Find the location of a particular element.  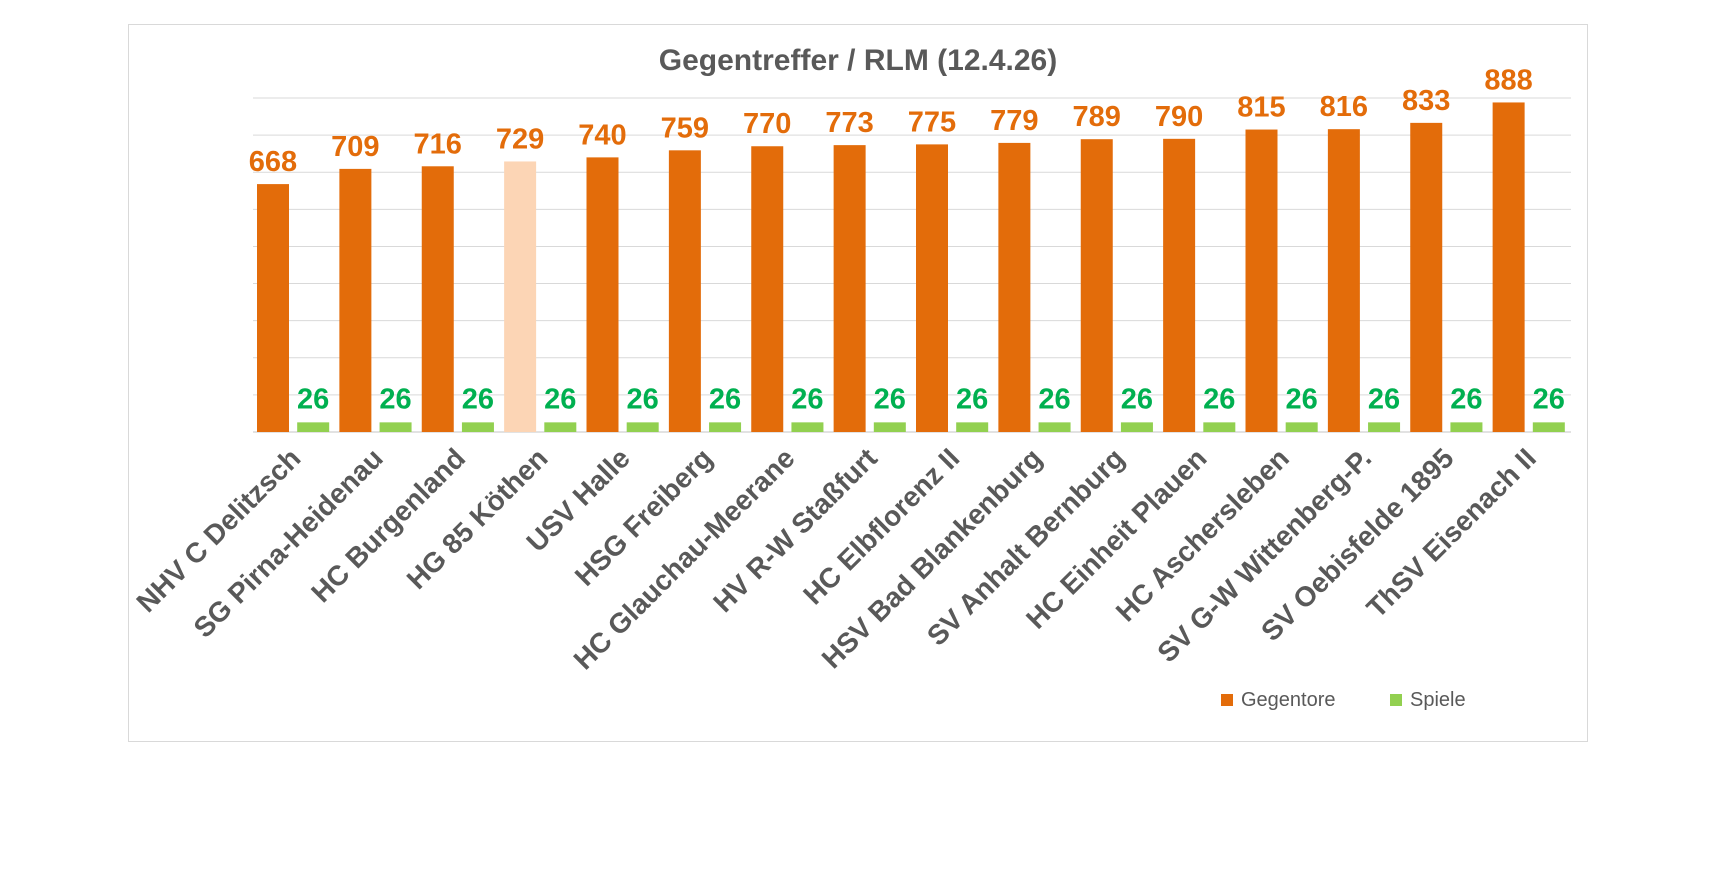

data-label-gegentore: 773 is located at coordinates (849, 123).